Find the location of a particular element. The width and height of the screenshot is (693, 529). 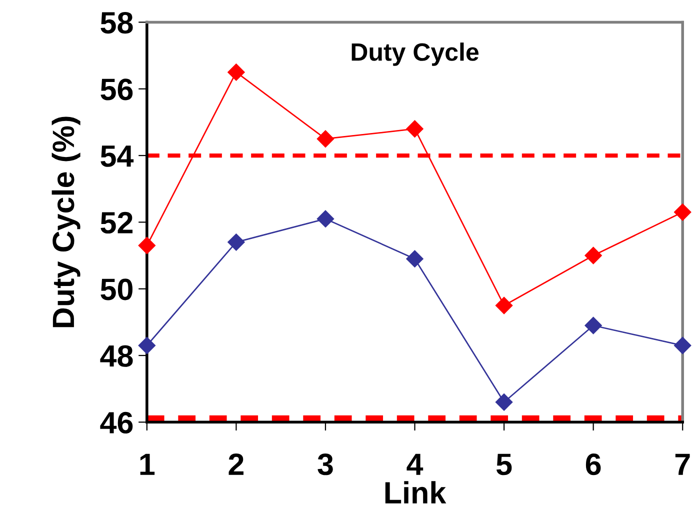

y-tick-label: 54 is located at coordinates (117, 156).